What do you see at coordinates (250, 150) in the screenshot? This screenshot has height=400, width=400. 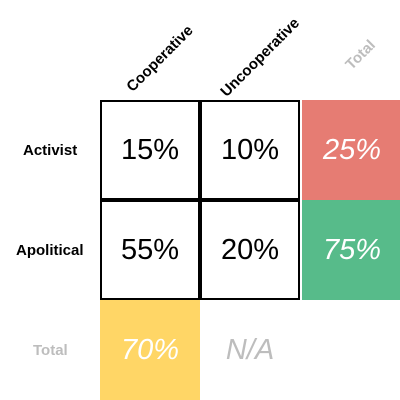 I see `cell-activist-uncooperative: 10%` at bounding box center [250, 150].